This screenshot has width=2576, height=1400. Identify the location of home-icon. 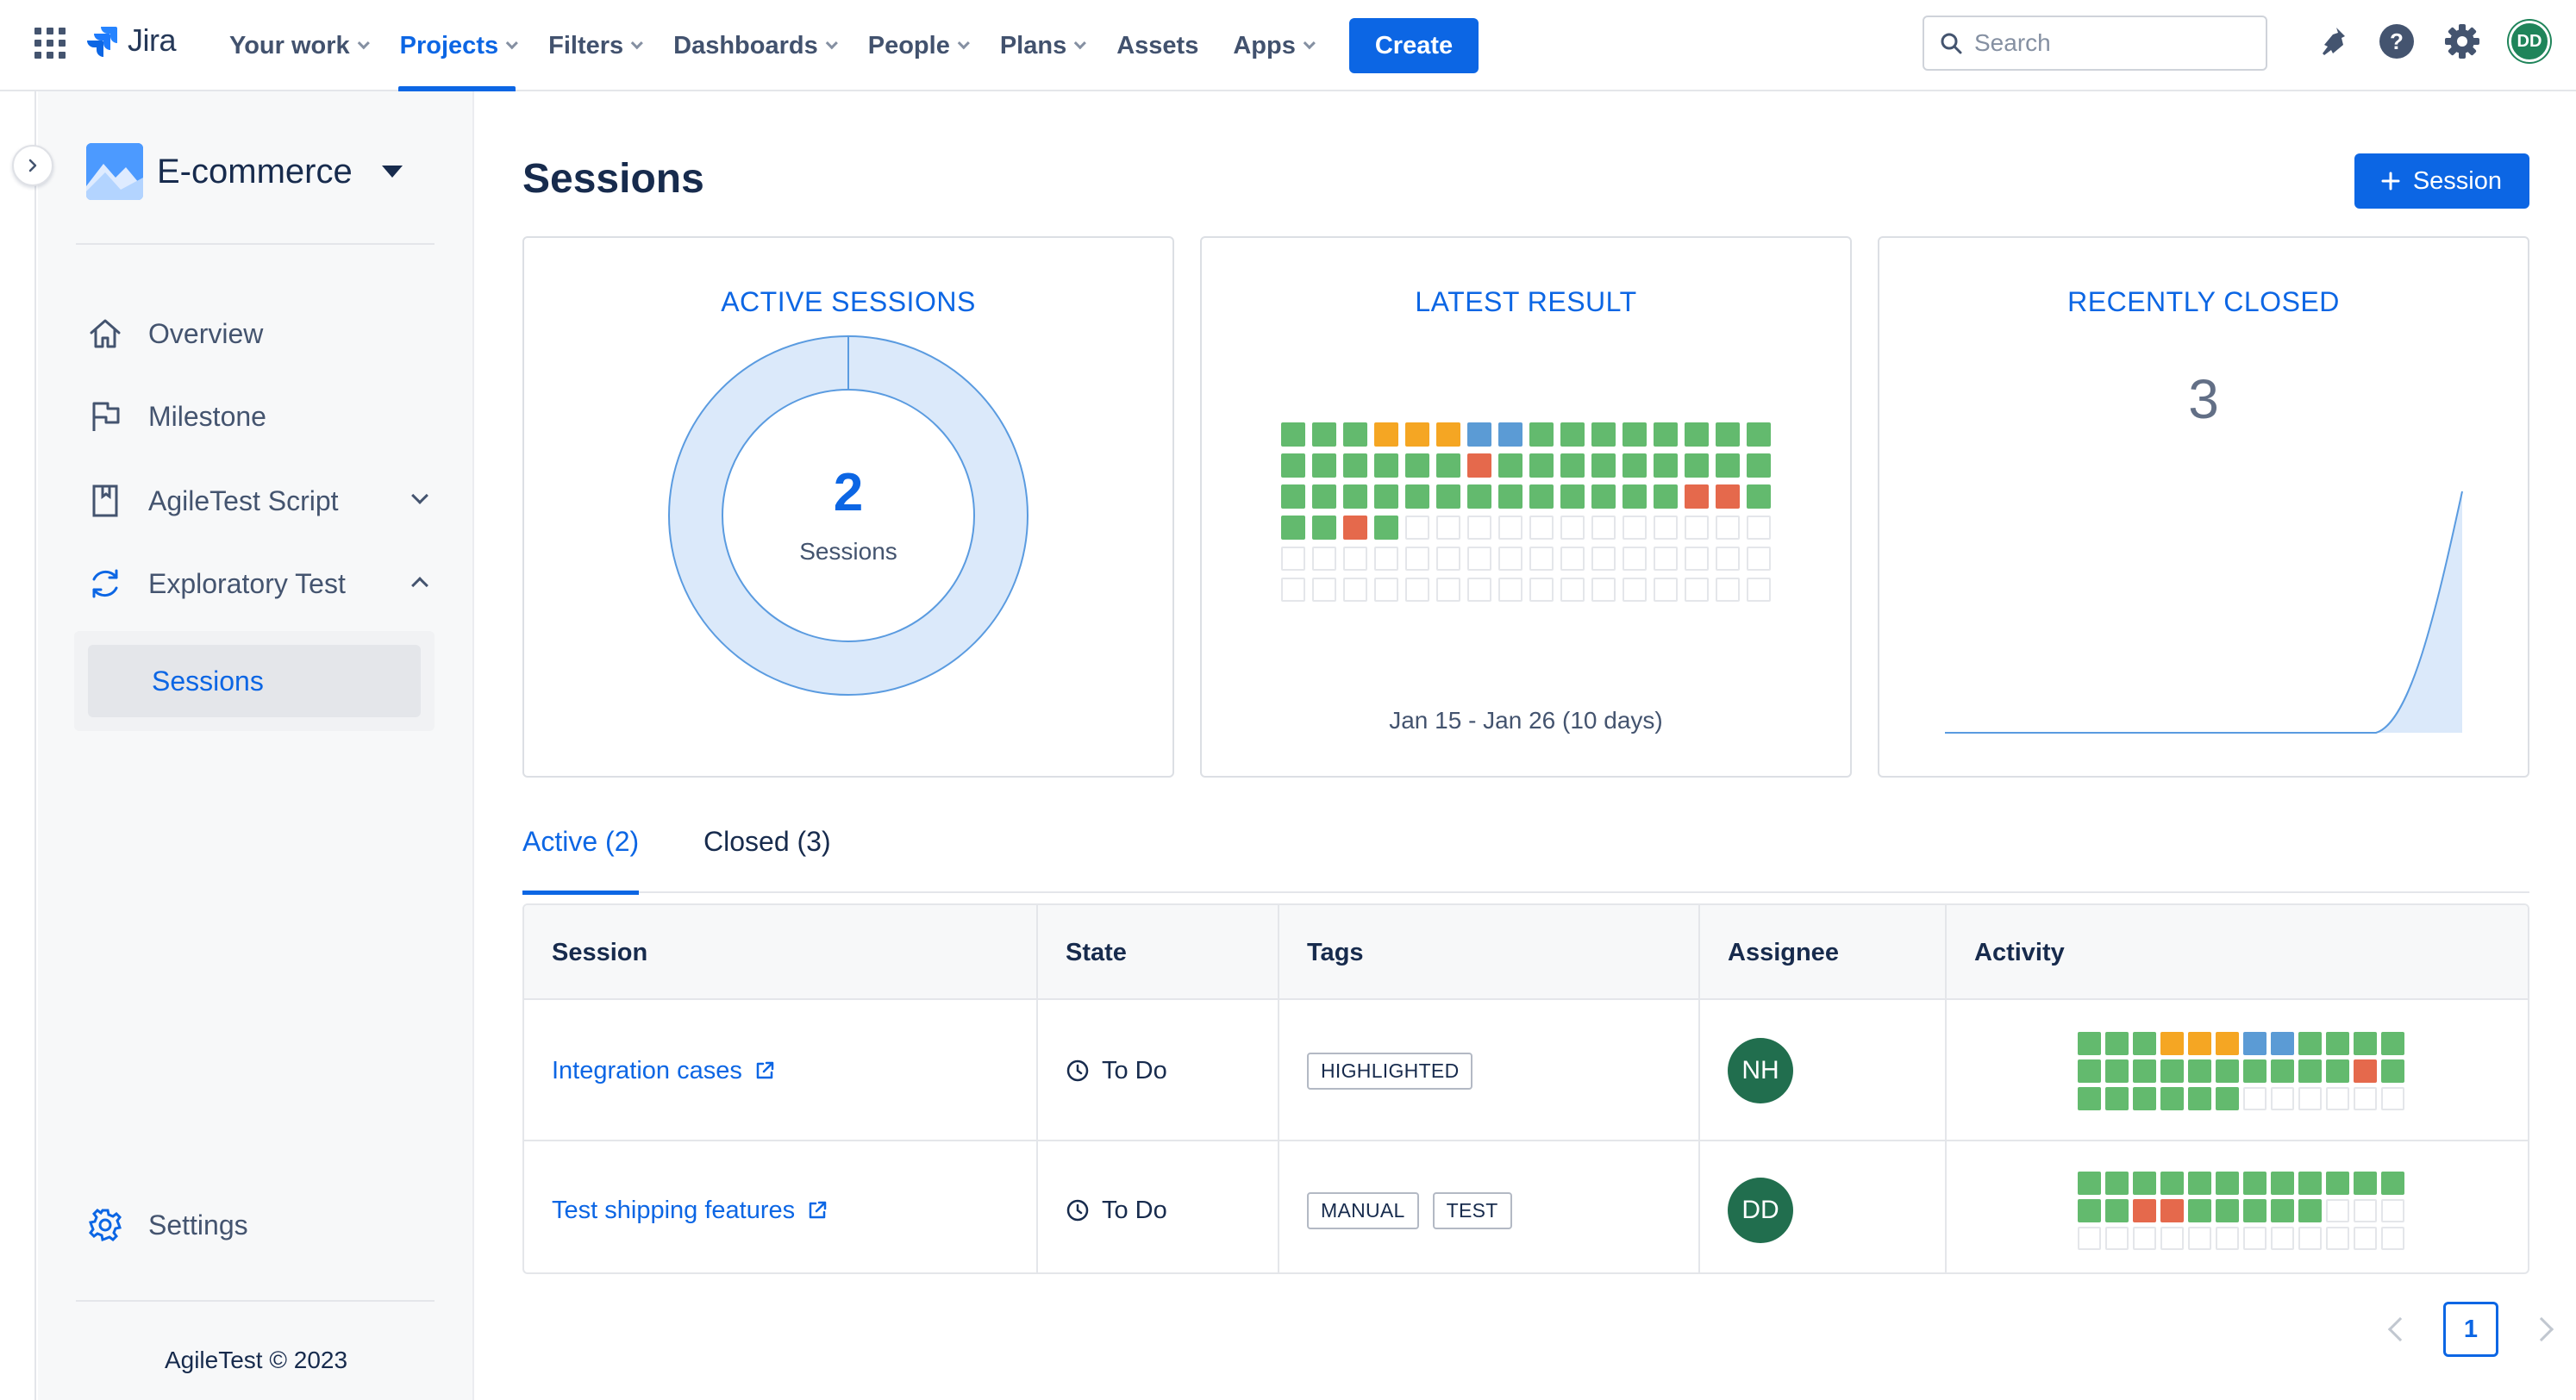
(105, 334).